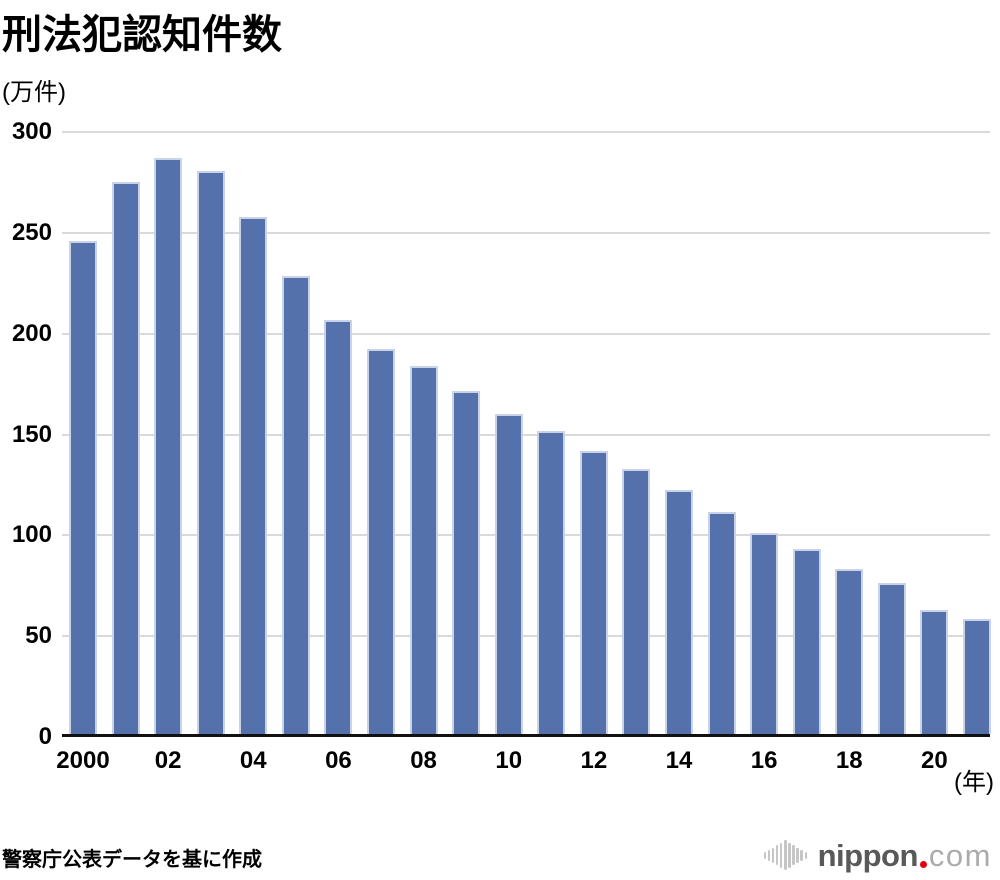 The image size is (1000, 880). Describe the element at coordinates (423, 550) in the screenshot. I see `bar-2008` at that location.